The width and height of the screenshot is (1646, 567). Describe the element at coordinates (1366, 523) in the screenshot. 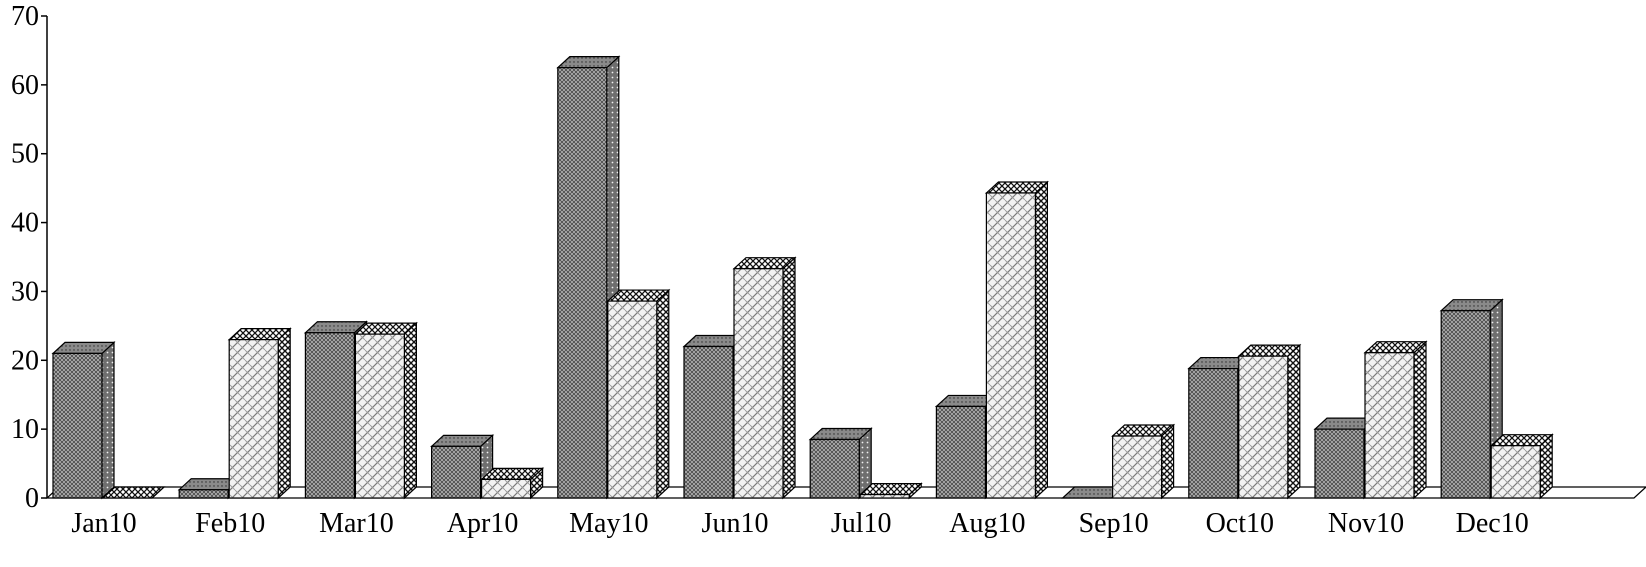

I see `x-tick-label: Nov10` at that location.